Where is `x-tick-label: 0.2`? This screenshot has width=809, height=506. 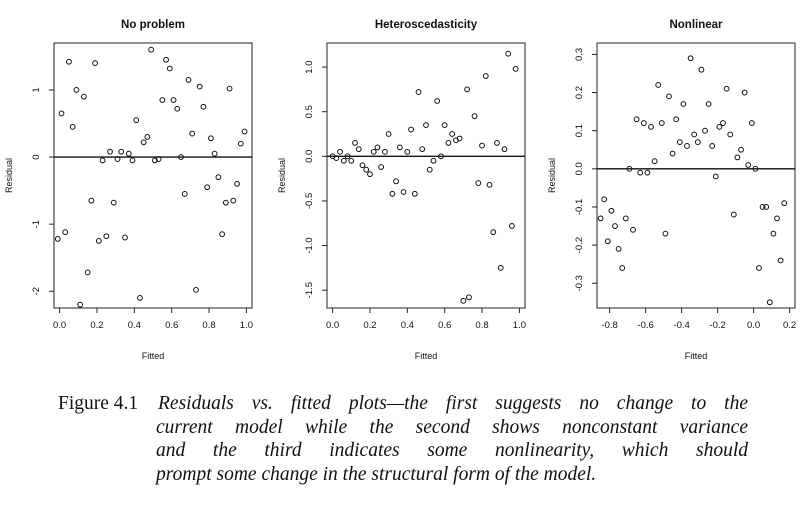 x-tick-label: 0.2 is located at coordinates (369, 325).